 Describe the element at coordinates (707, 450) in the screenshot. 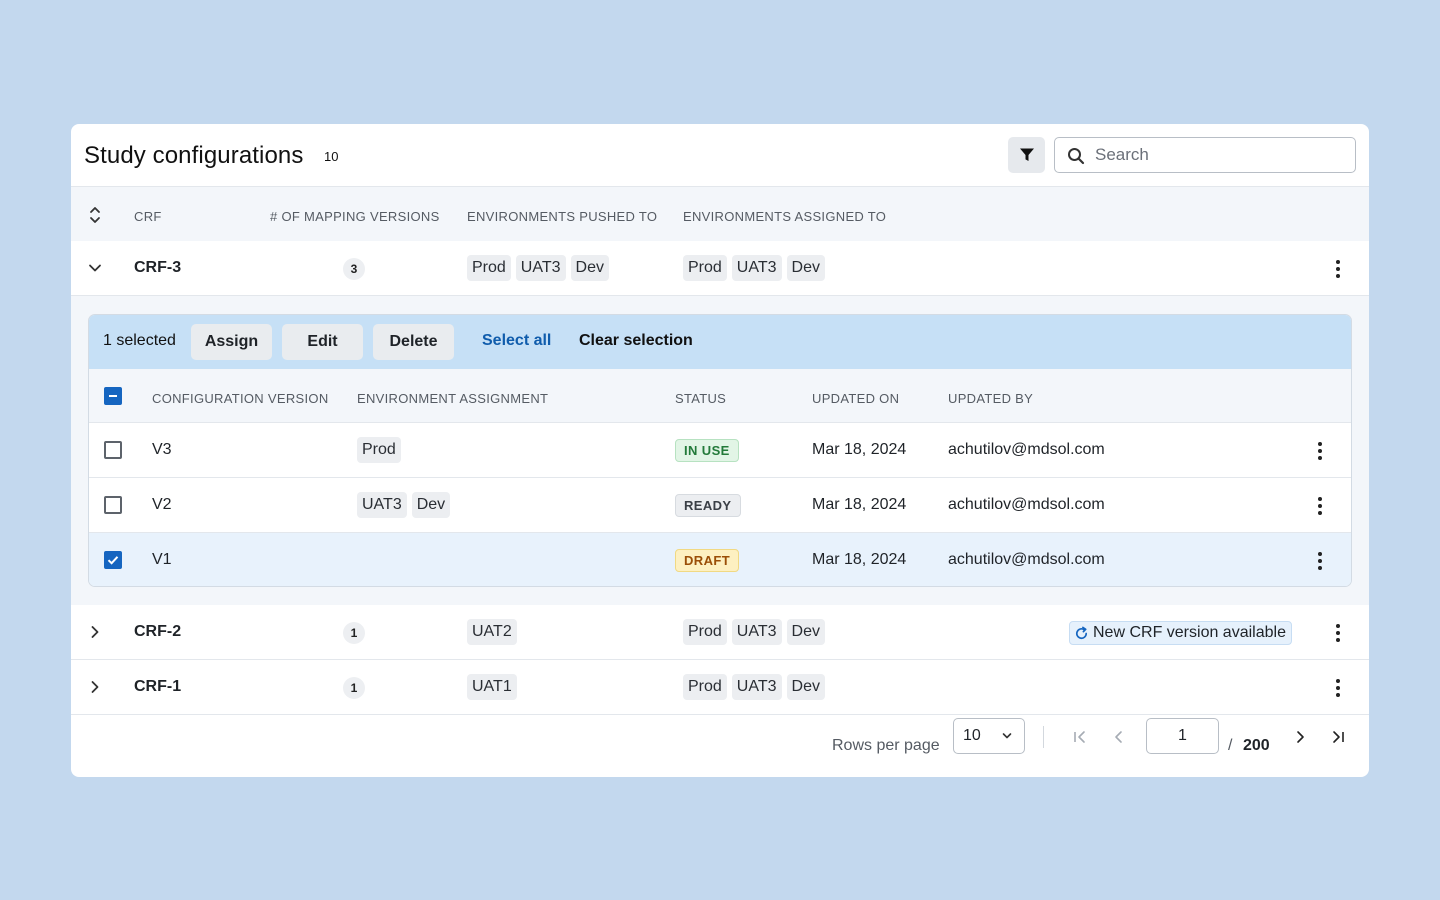

I see `status-badge: IN USE` at that location.